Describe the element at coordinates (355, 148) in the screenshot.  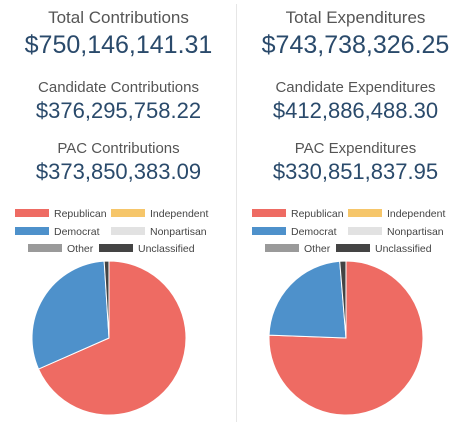
I see `pac-expenditures-label: PAC Expenditures` at that location.